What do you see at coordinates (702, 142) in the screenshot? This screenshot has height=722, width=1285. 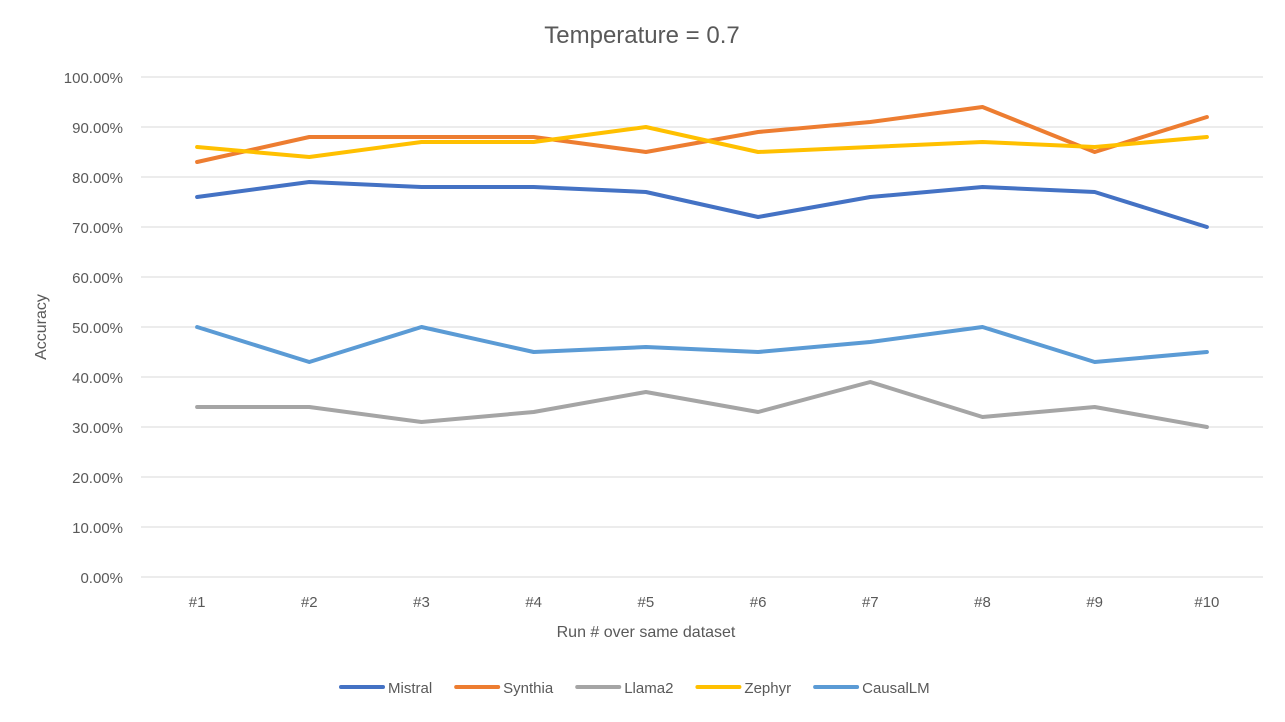 I see `series-line-zephyr` at bounding box center [702, 142].